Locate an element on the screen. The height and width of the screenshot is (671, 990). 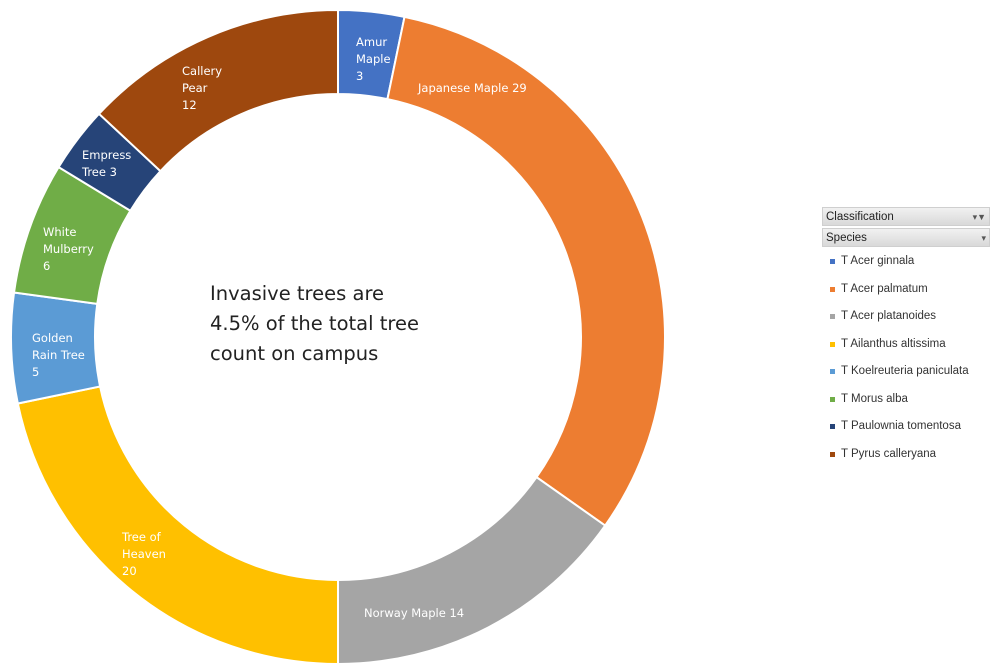
slice-data-label: Japanese Maple 29 is located at coordinates (472, 88).